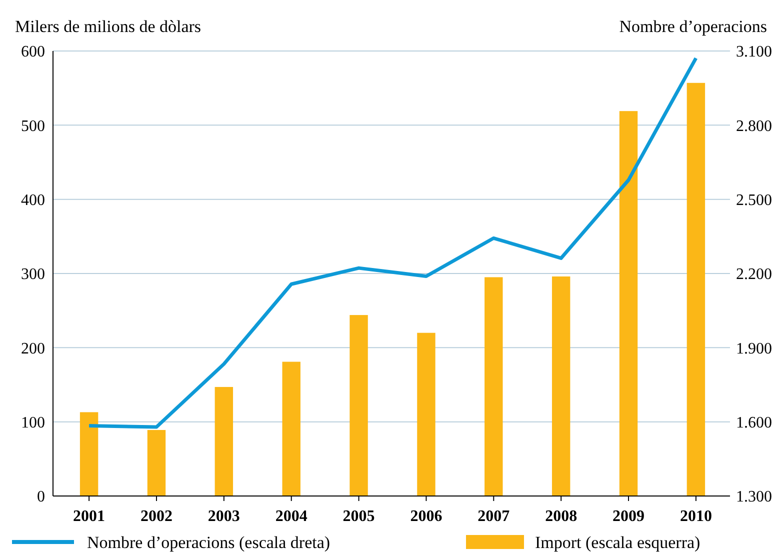 The width and height of the screenshot is (781, 560). What do you see at coordinates (33, 126) in the screenshot?
I see `y-tick-label: 500` at bounding box center [33, 126].